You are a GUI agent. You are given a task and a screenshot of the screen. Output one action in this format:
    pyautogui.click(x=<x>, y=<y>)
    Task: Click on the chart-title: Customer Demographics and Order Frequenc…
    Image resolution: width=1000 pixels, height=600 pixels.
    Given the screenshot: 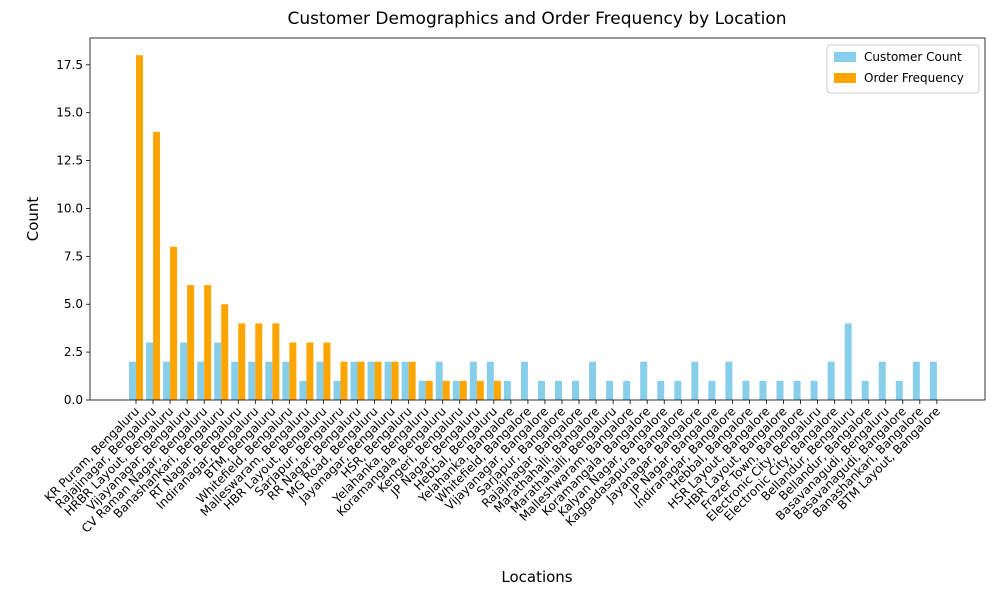 What is the action you would take?
    pyautogui.click(x=536, y=19)
    